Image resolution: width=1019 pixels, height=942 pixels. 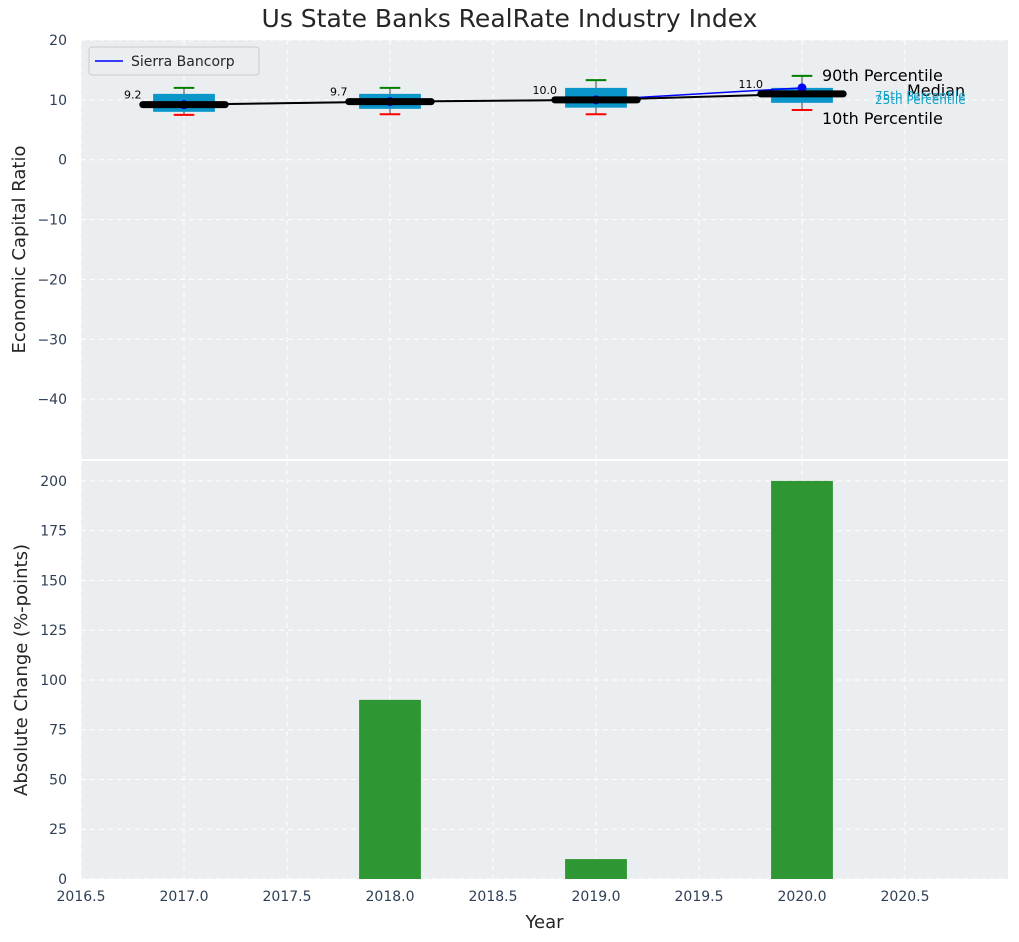 I want to click on p90-annotation: 90th Percentile, so click(x=882, y=75).